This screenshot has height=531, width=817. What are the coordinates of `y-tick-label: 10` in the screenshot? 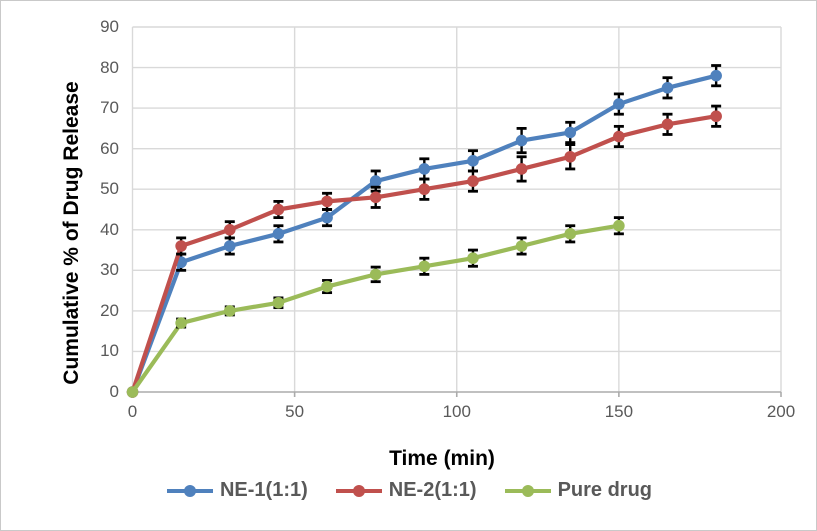 It's located at (109, 351).